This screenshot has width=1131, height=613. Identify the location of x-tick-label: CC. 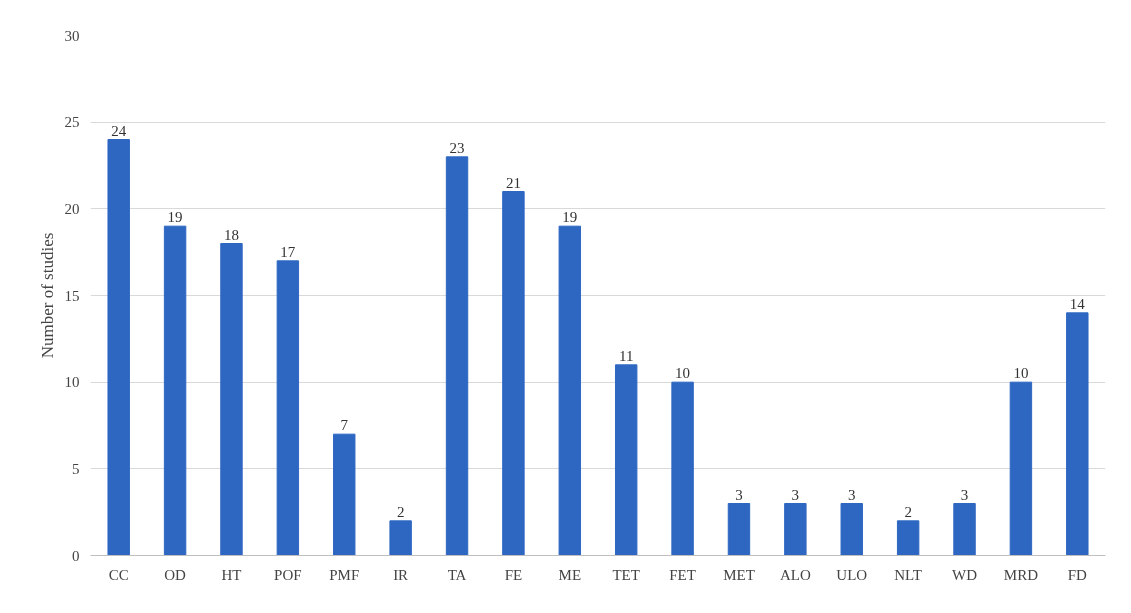
(118, 574).